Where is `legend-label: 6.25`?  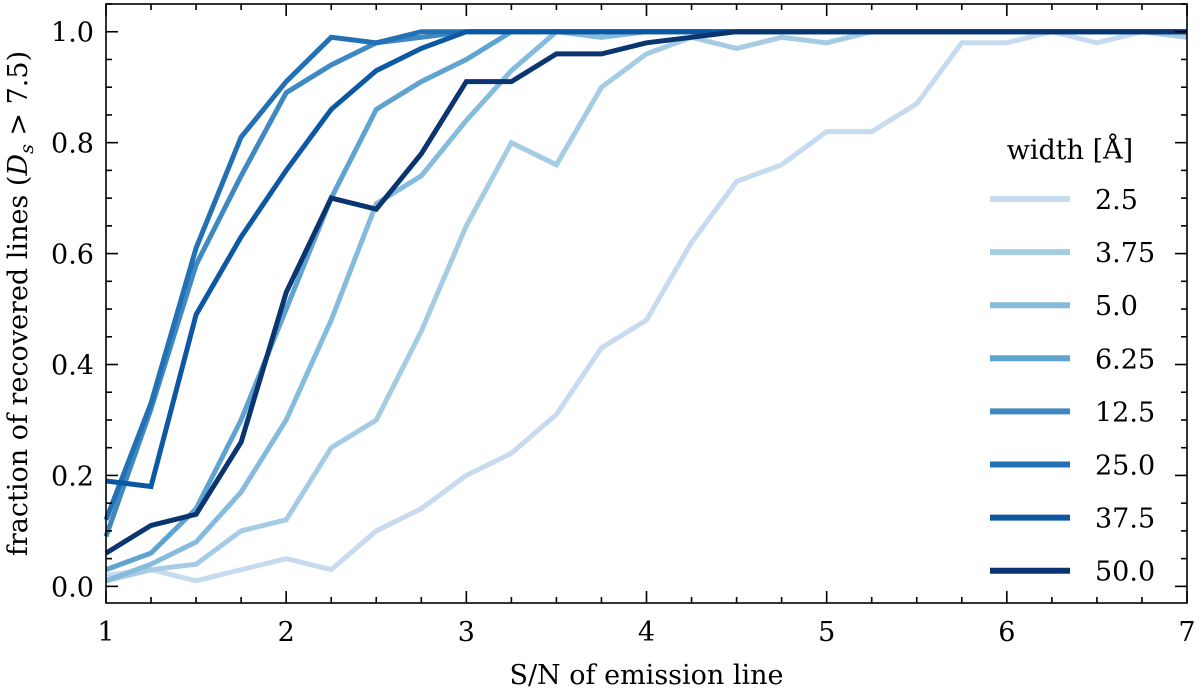
legend-label: 6.25 is located at coordinates (1125, 359).